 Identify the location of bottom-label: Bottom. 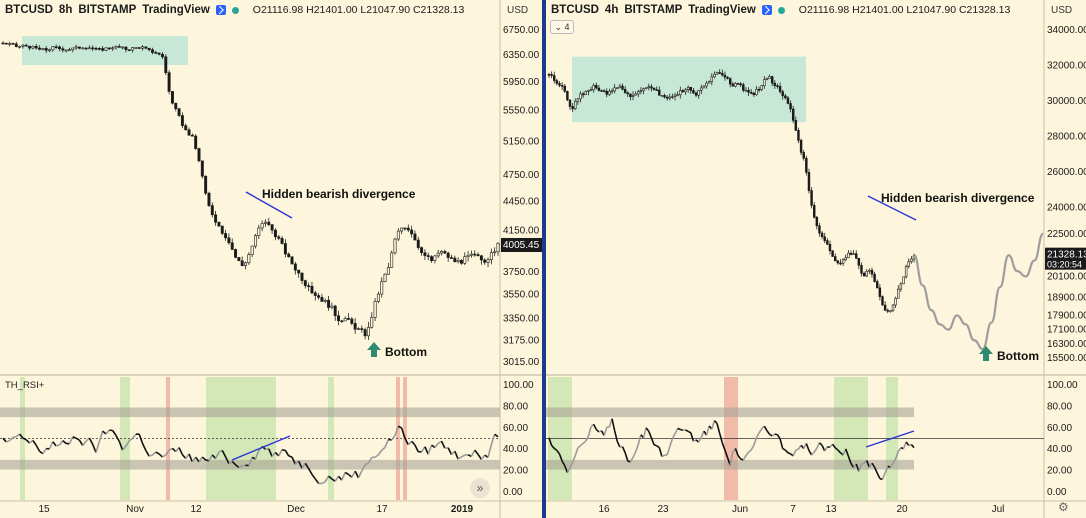
(1018, 356).